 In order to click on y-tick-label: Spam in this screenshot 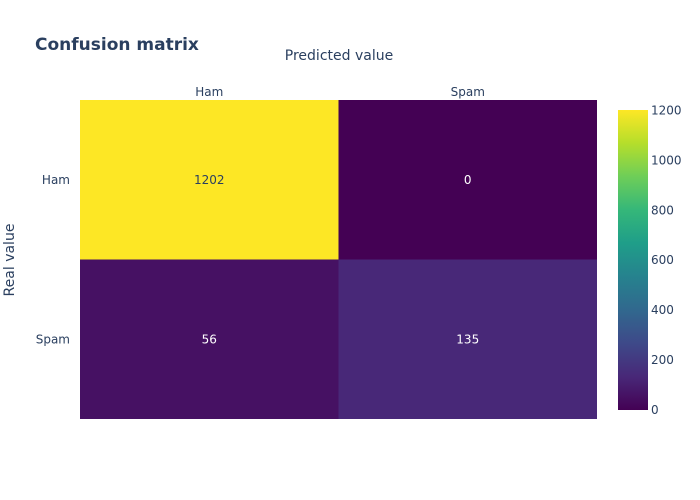, I will do `click(53, 339)`.